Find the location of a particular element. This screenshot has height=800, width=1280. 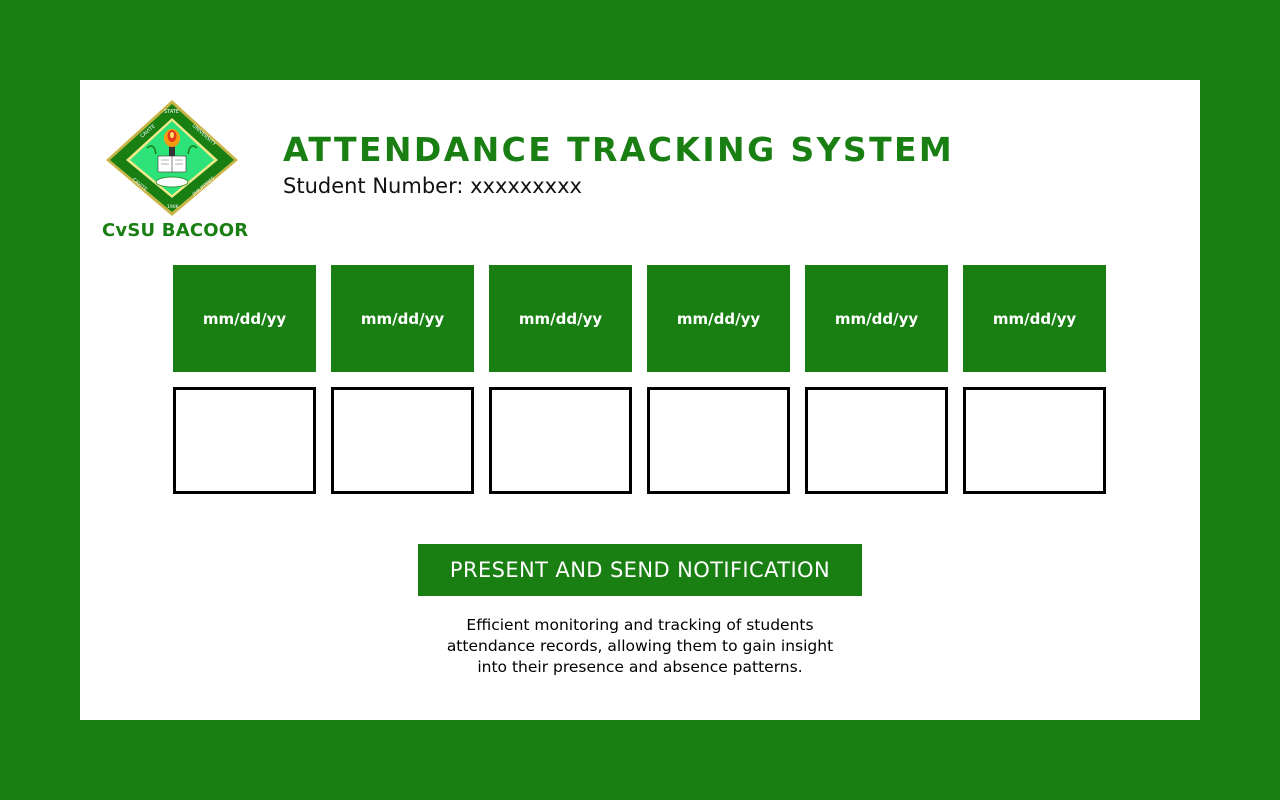

attendance-box-row is located at coordinates (639, 440).